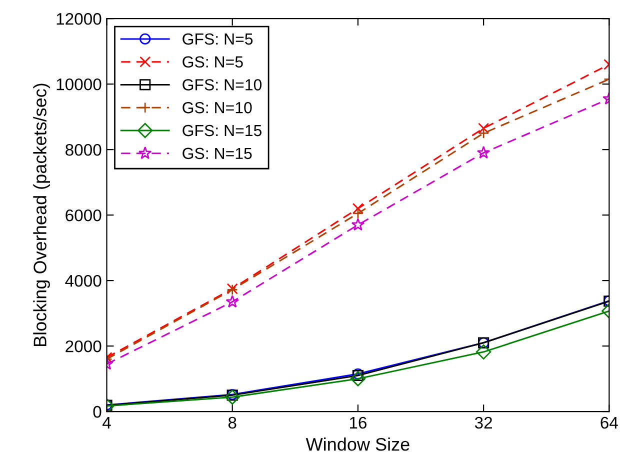  I want to click on x-tick-label: 4, so click(106, 422).